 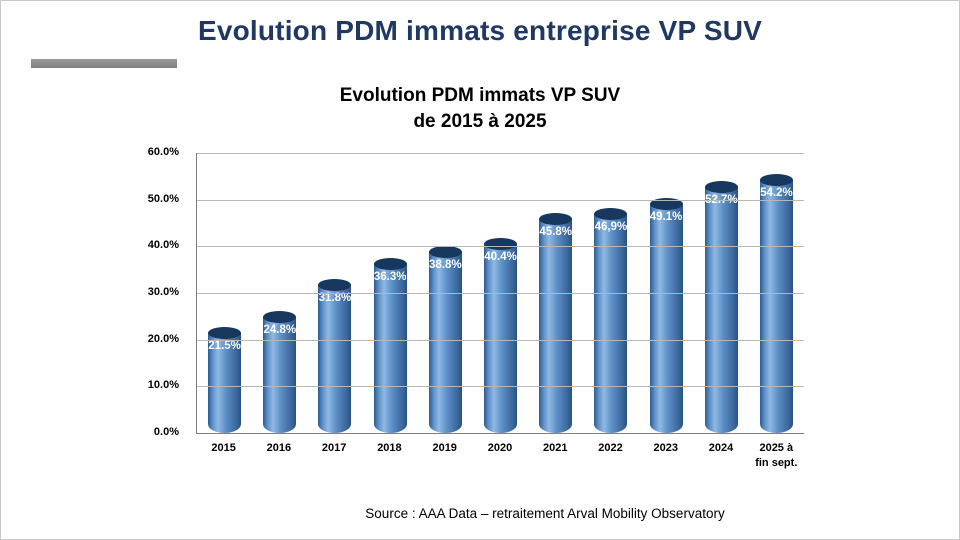 What do you see at coordinates (223, 448) in the screenshot?
I see `x-tick-label: 2015` at bounding box center [223, 448].